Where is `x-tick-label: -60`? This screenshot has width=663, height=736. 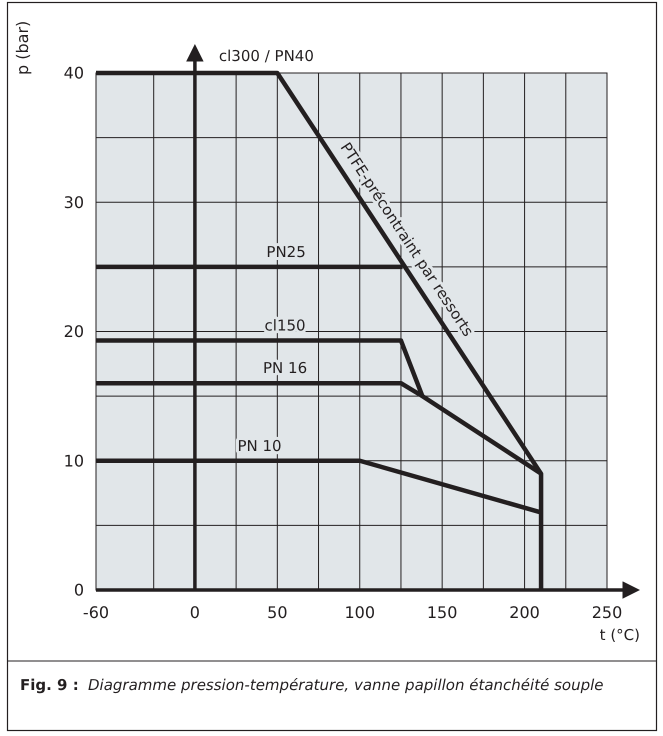 x-tick-label: -60 is located at coordinates (96, 612).